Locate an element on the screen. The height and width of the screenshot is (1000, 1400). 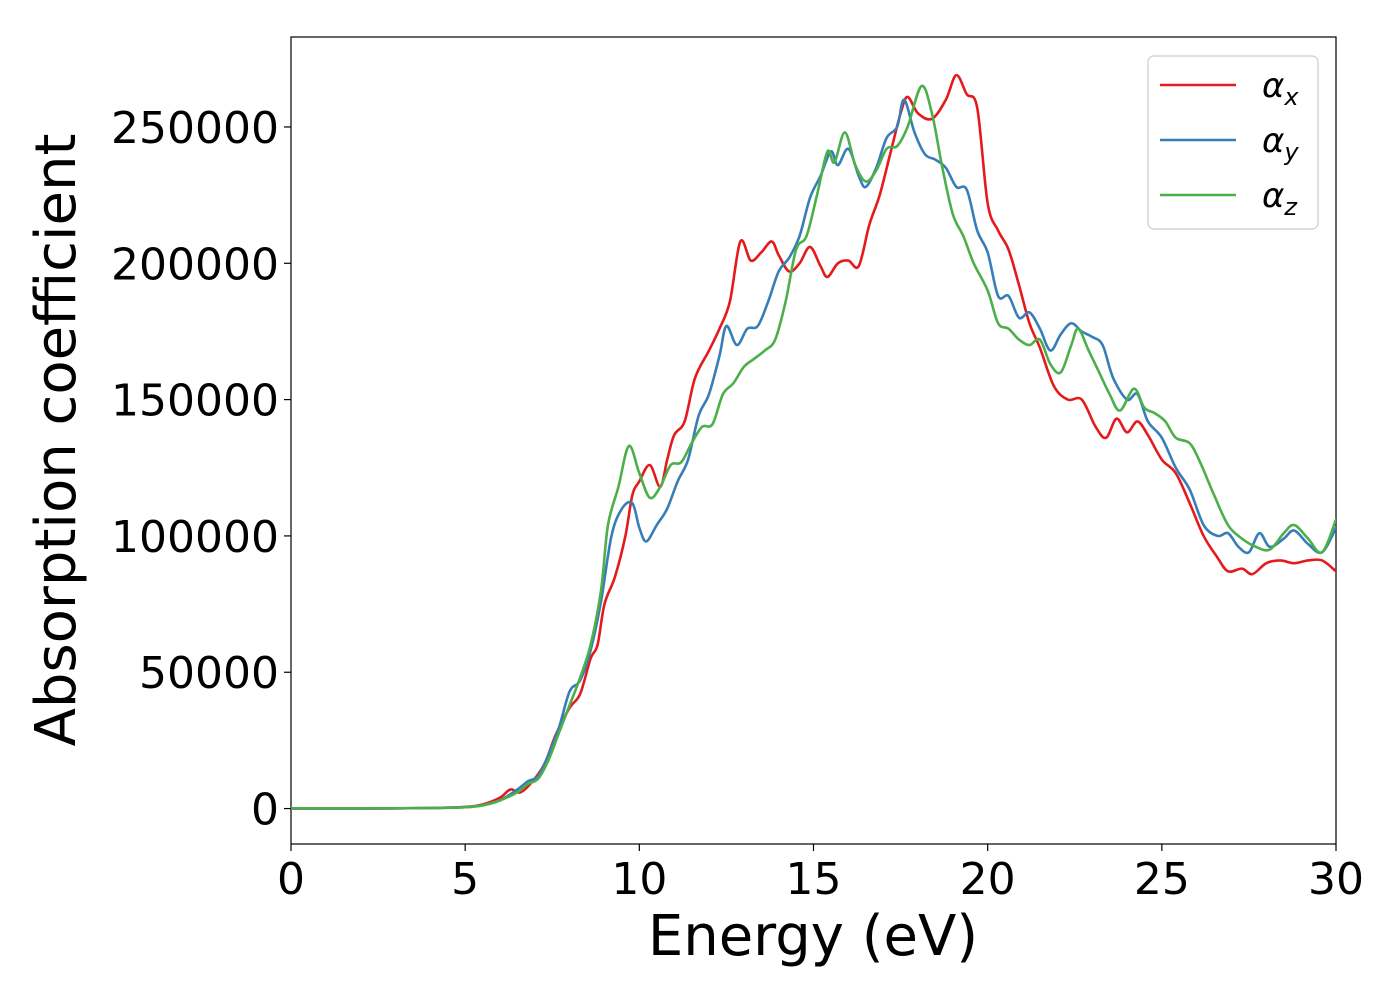
y-tick-label: 100000 is located at coordinates (195, 537).